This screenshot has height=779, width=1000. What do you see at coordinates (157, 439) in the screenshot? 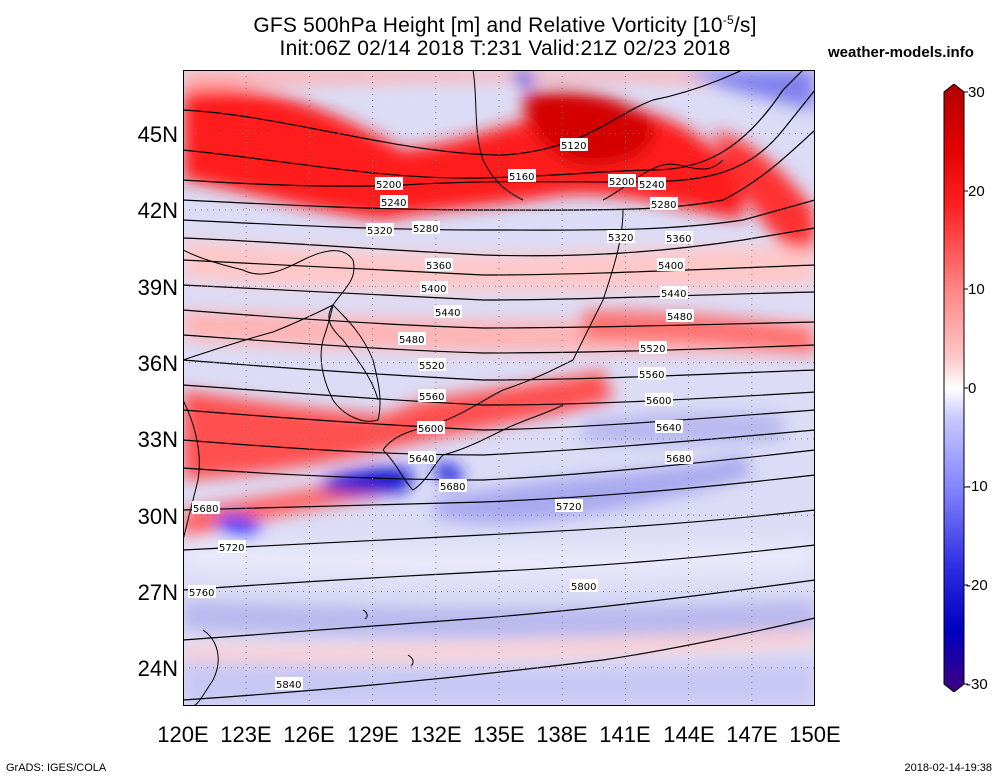
I see `lat-label-33n: 33N` at bounding box center [157, 439].